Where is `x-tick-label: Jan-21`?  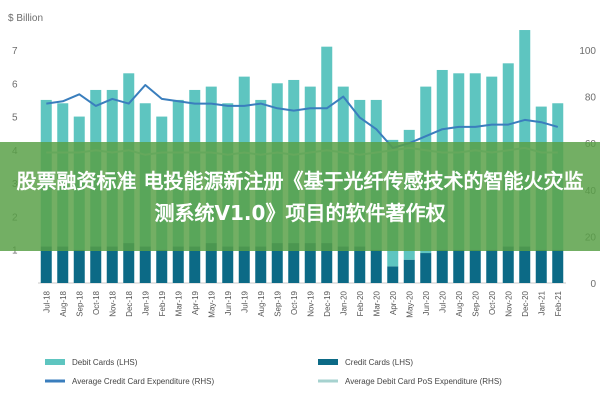
x-tick-label: Jan-21 is located at coordinates (541, 302).